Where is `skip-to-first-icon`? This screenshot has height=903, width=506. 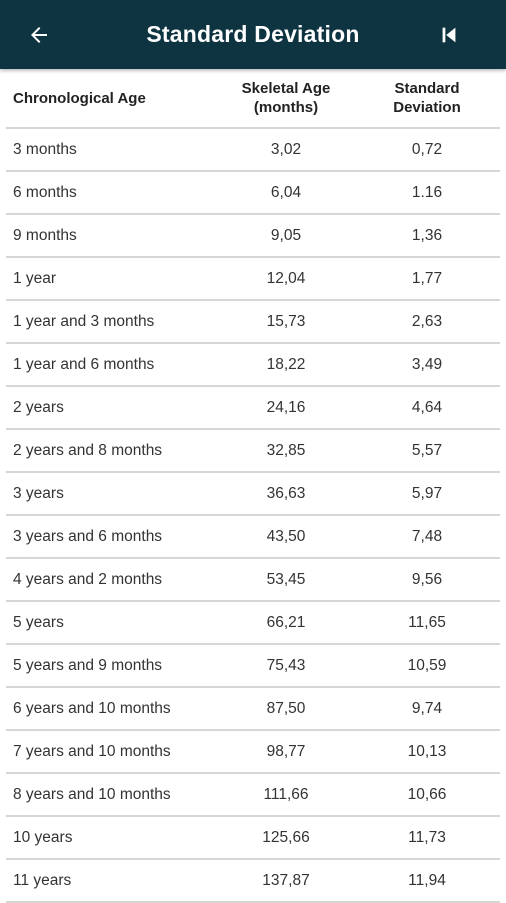
skip-to-first-icon is located at coordinates (449, 35).